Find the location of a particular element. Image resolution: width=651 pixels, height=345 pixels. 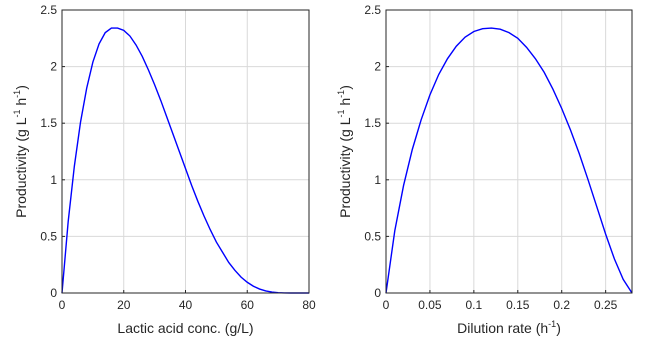

right-y-tick-label: 1 is located at coordinates (377, 180).